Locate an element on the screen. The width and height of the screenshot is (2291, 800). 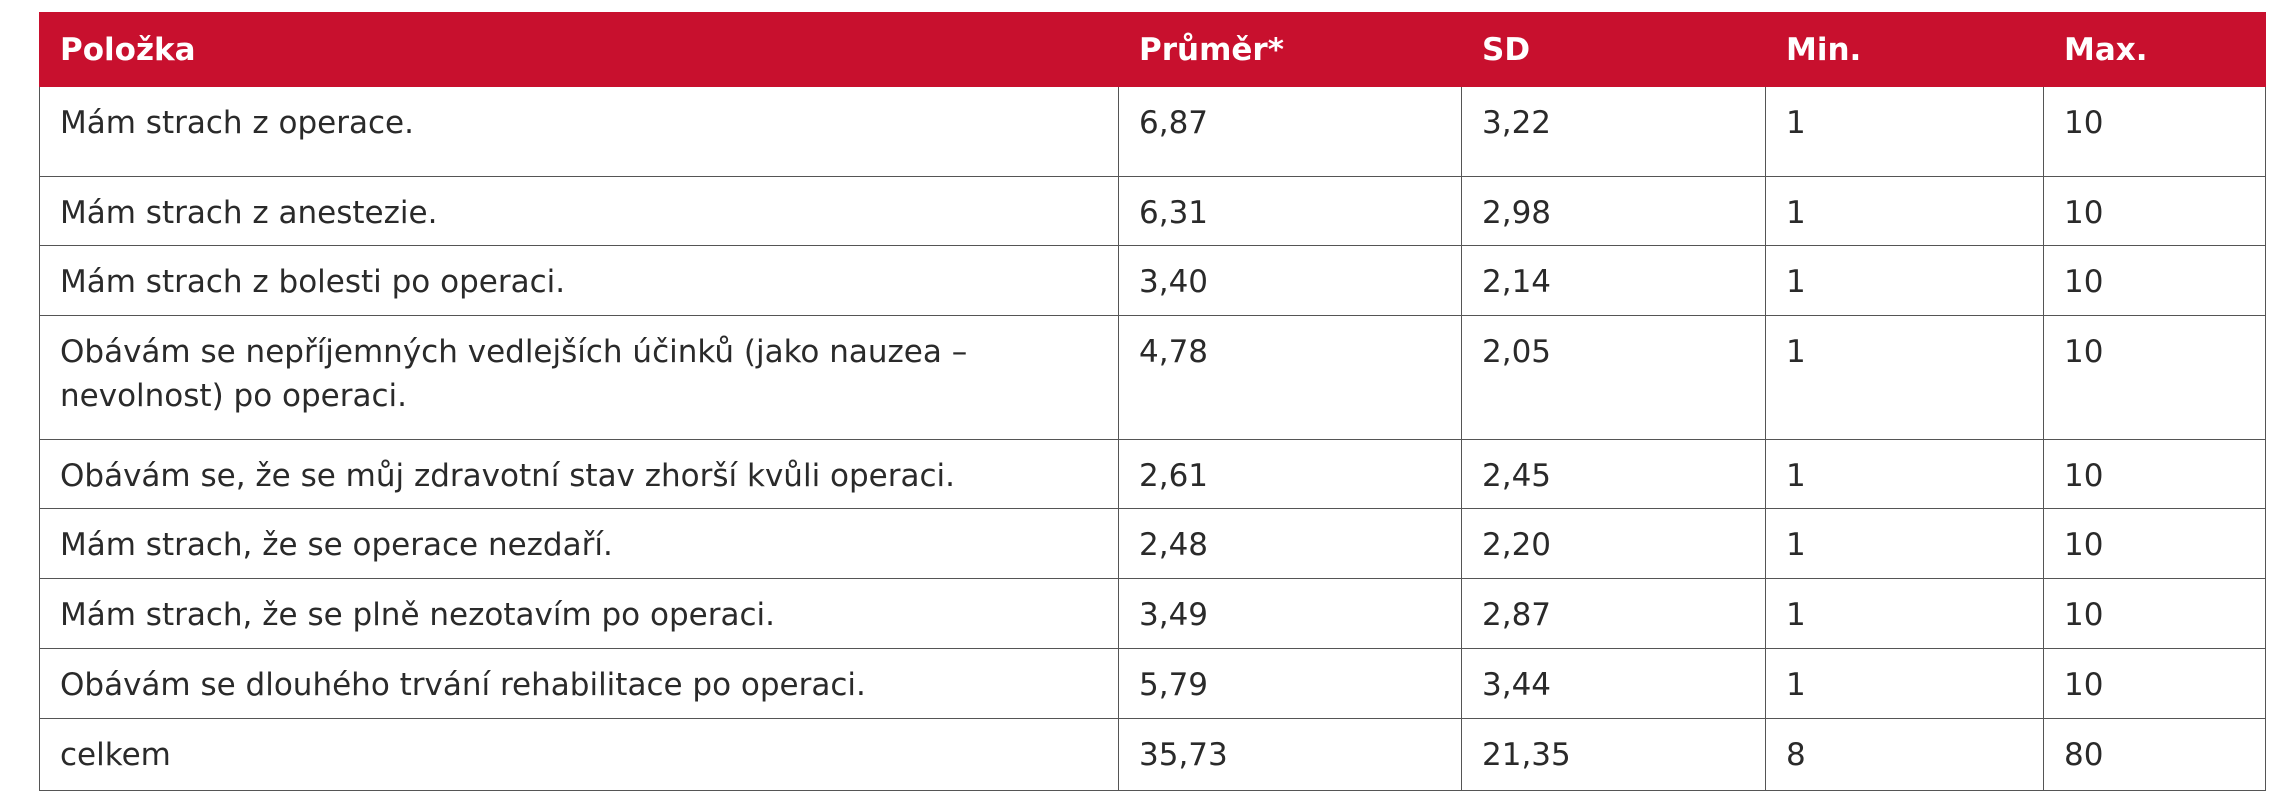
header-cell: Min. is located at coordinates (1904, 49).